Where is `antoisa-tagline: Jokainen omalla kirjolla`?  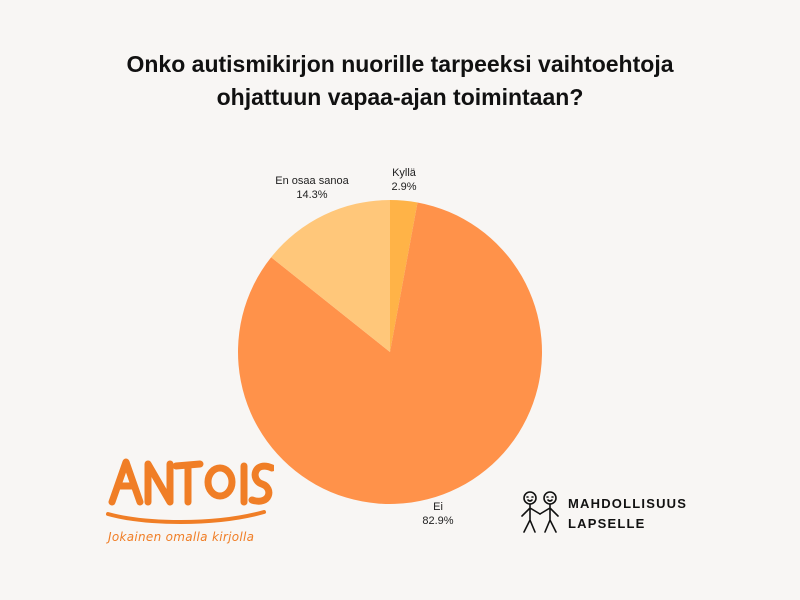 antoisa-tagline: Jokainen omalla kirjolla is located at coordinates (181, 537).